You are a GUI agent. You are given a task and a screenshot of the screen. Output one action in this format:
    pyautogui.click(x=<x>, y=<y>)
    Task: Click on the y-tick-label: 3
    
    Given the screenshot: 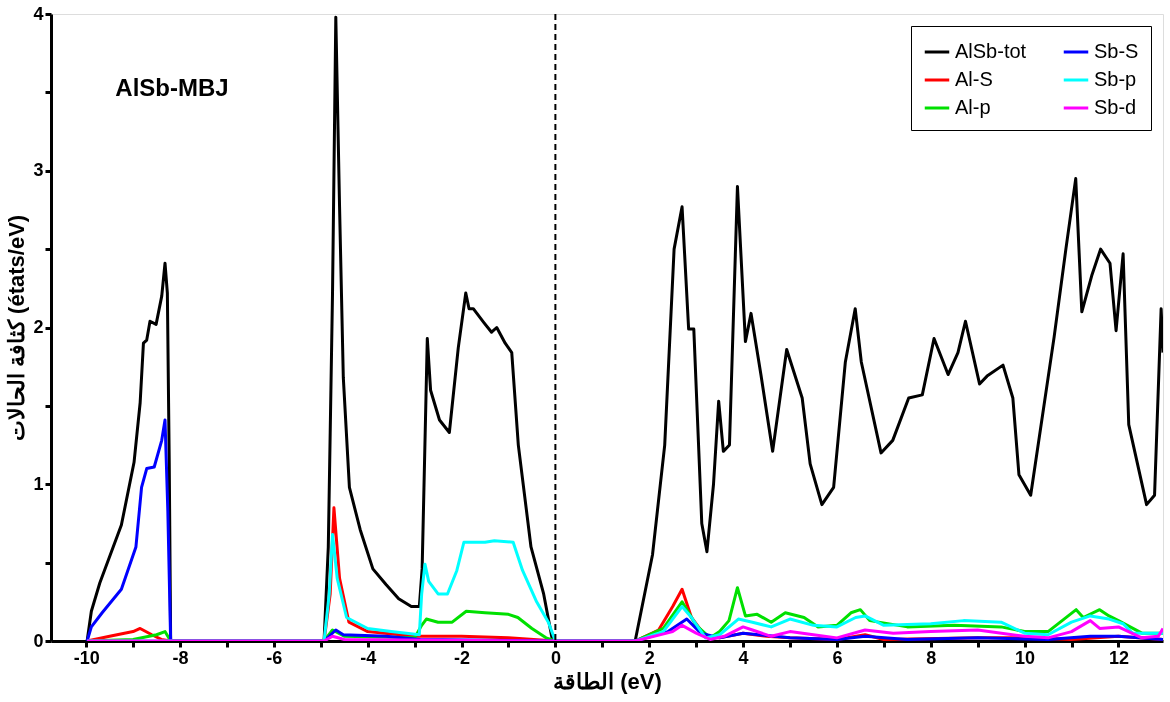 What is the action you would take?
    pyautogui.click(x=38, y=170)
    